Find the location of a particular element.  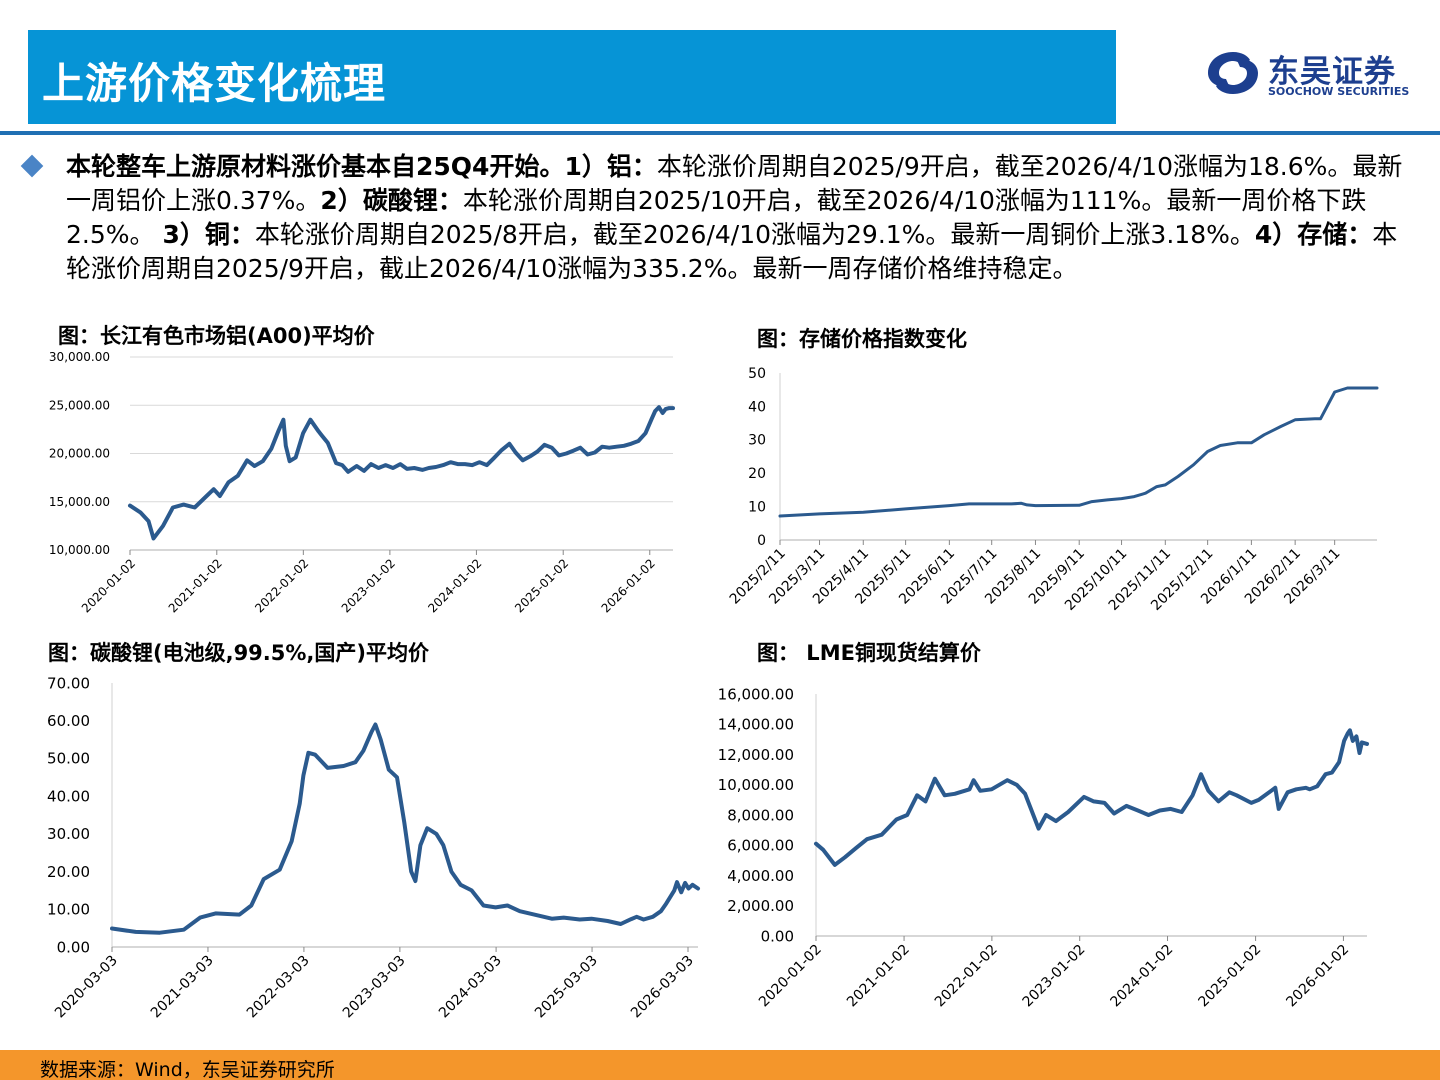

y-tick-label: 60.00 is located at coordinates (68, 721).